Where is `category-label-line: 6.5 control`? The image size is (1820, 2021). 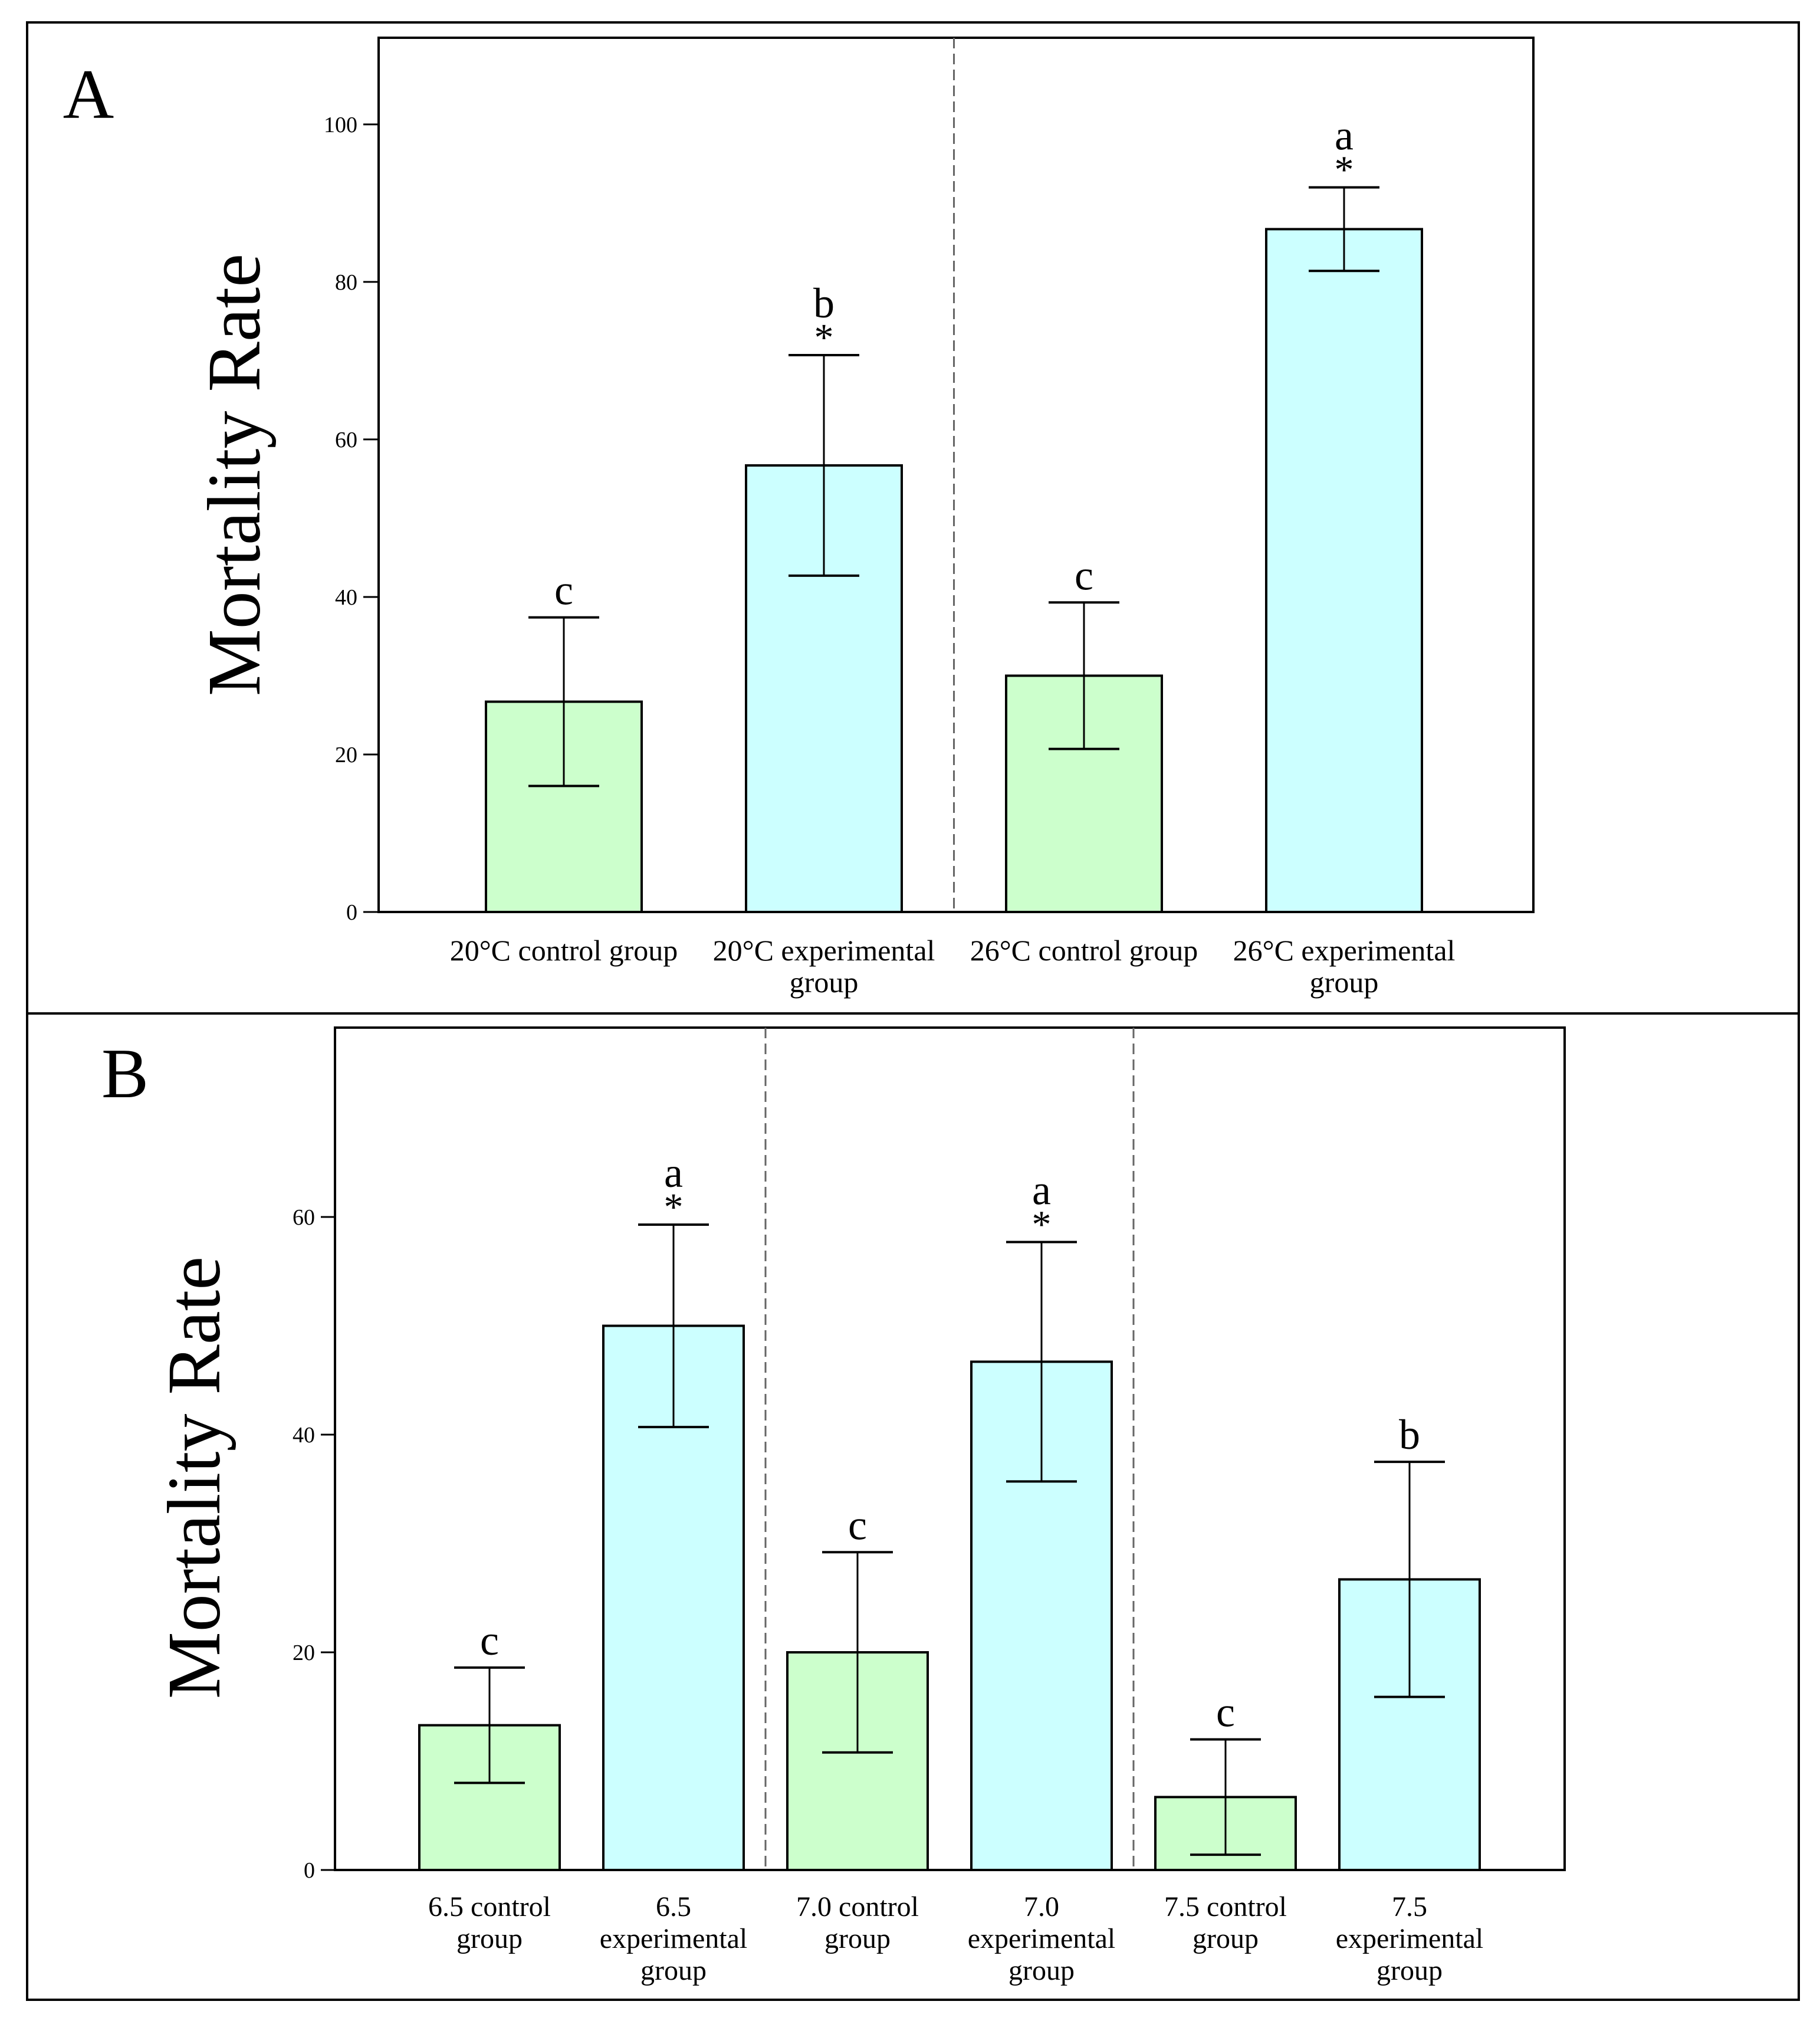 category-label-line: 6.5 control is located at coordinates (489, 1906).